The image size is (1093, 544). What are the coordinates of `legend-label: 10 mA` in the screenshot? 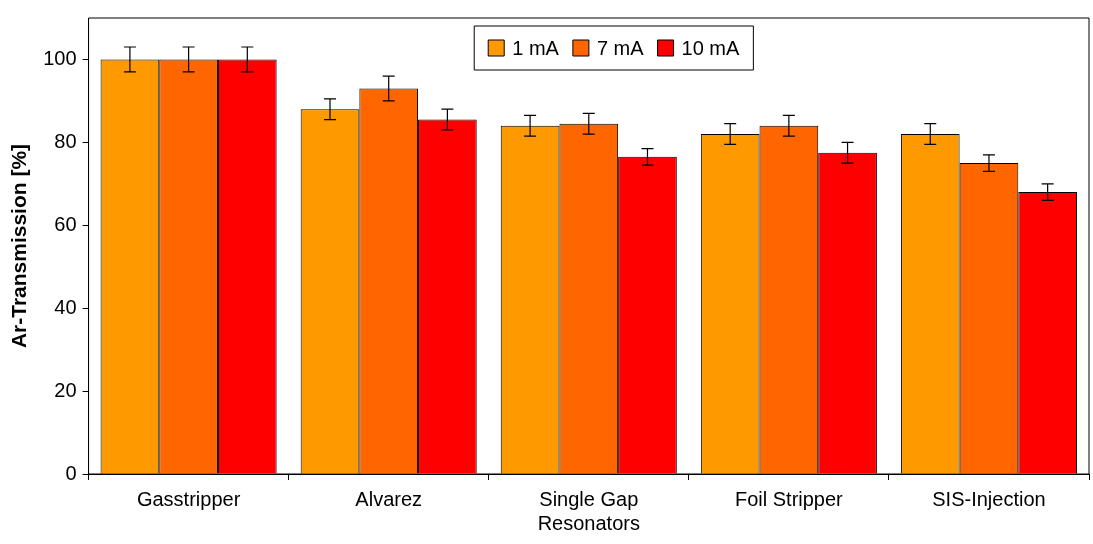 It's located at (711, 47).